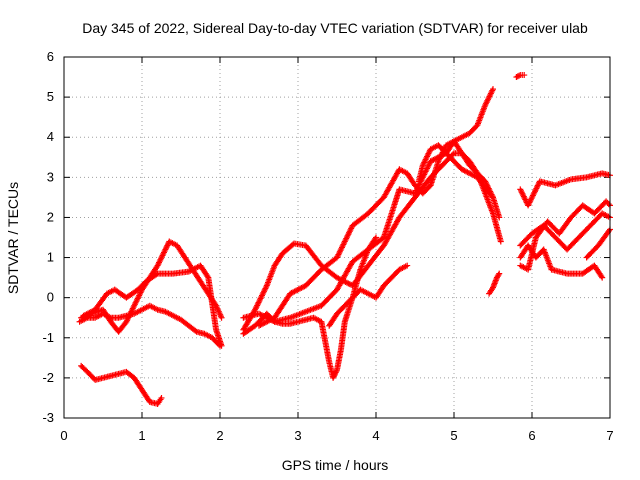 This screenshot has height=480, width=640. What do you see at coordinates (453, 435) in the screenshot?
I see `x-tick-label: 5` at bounding box center [453, 435].